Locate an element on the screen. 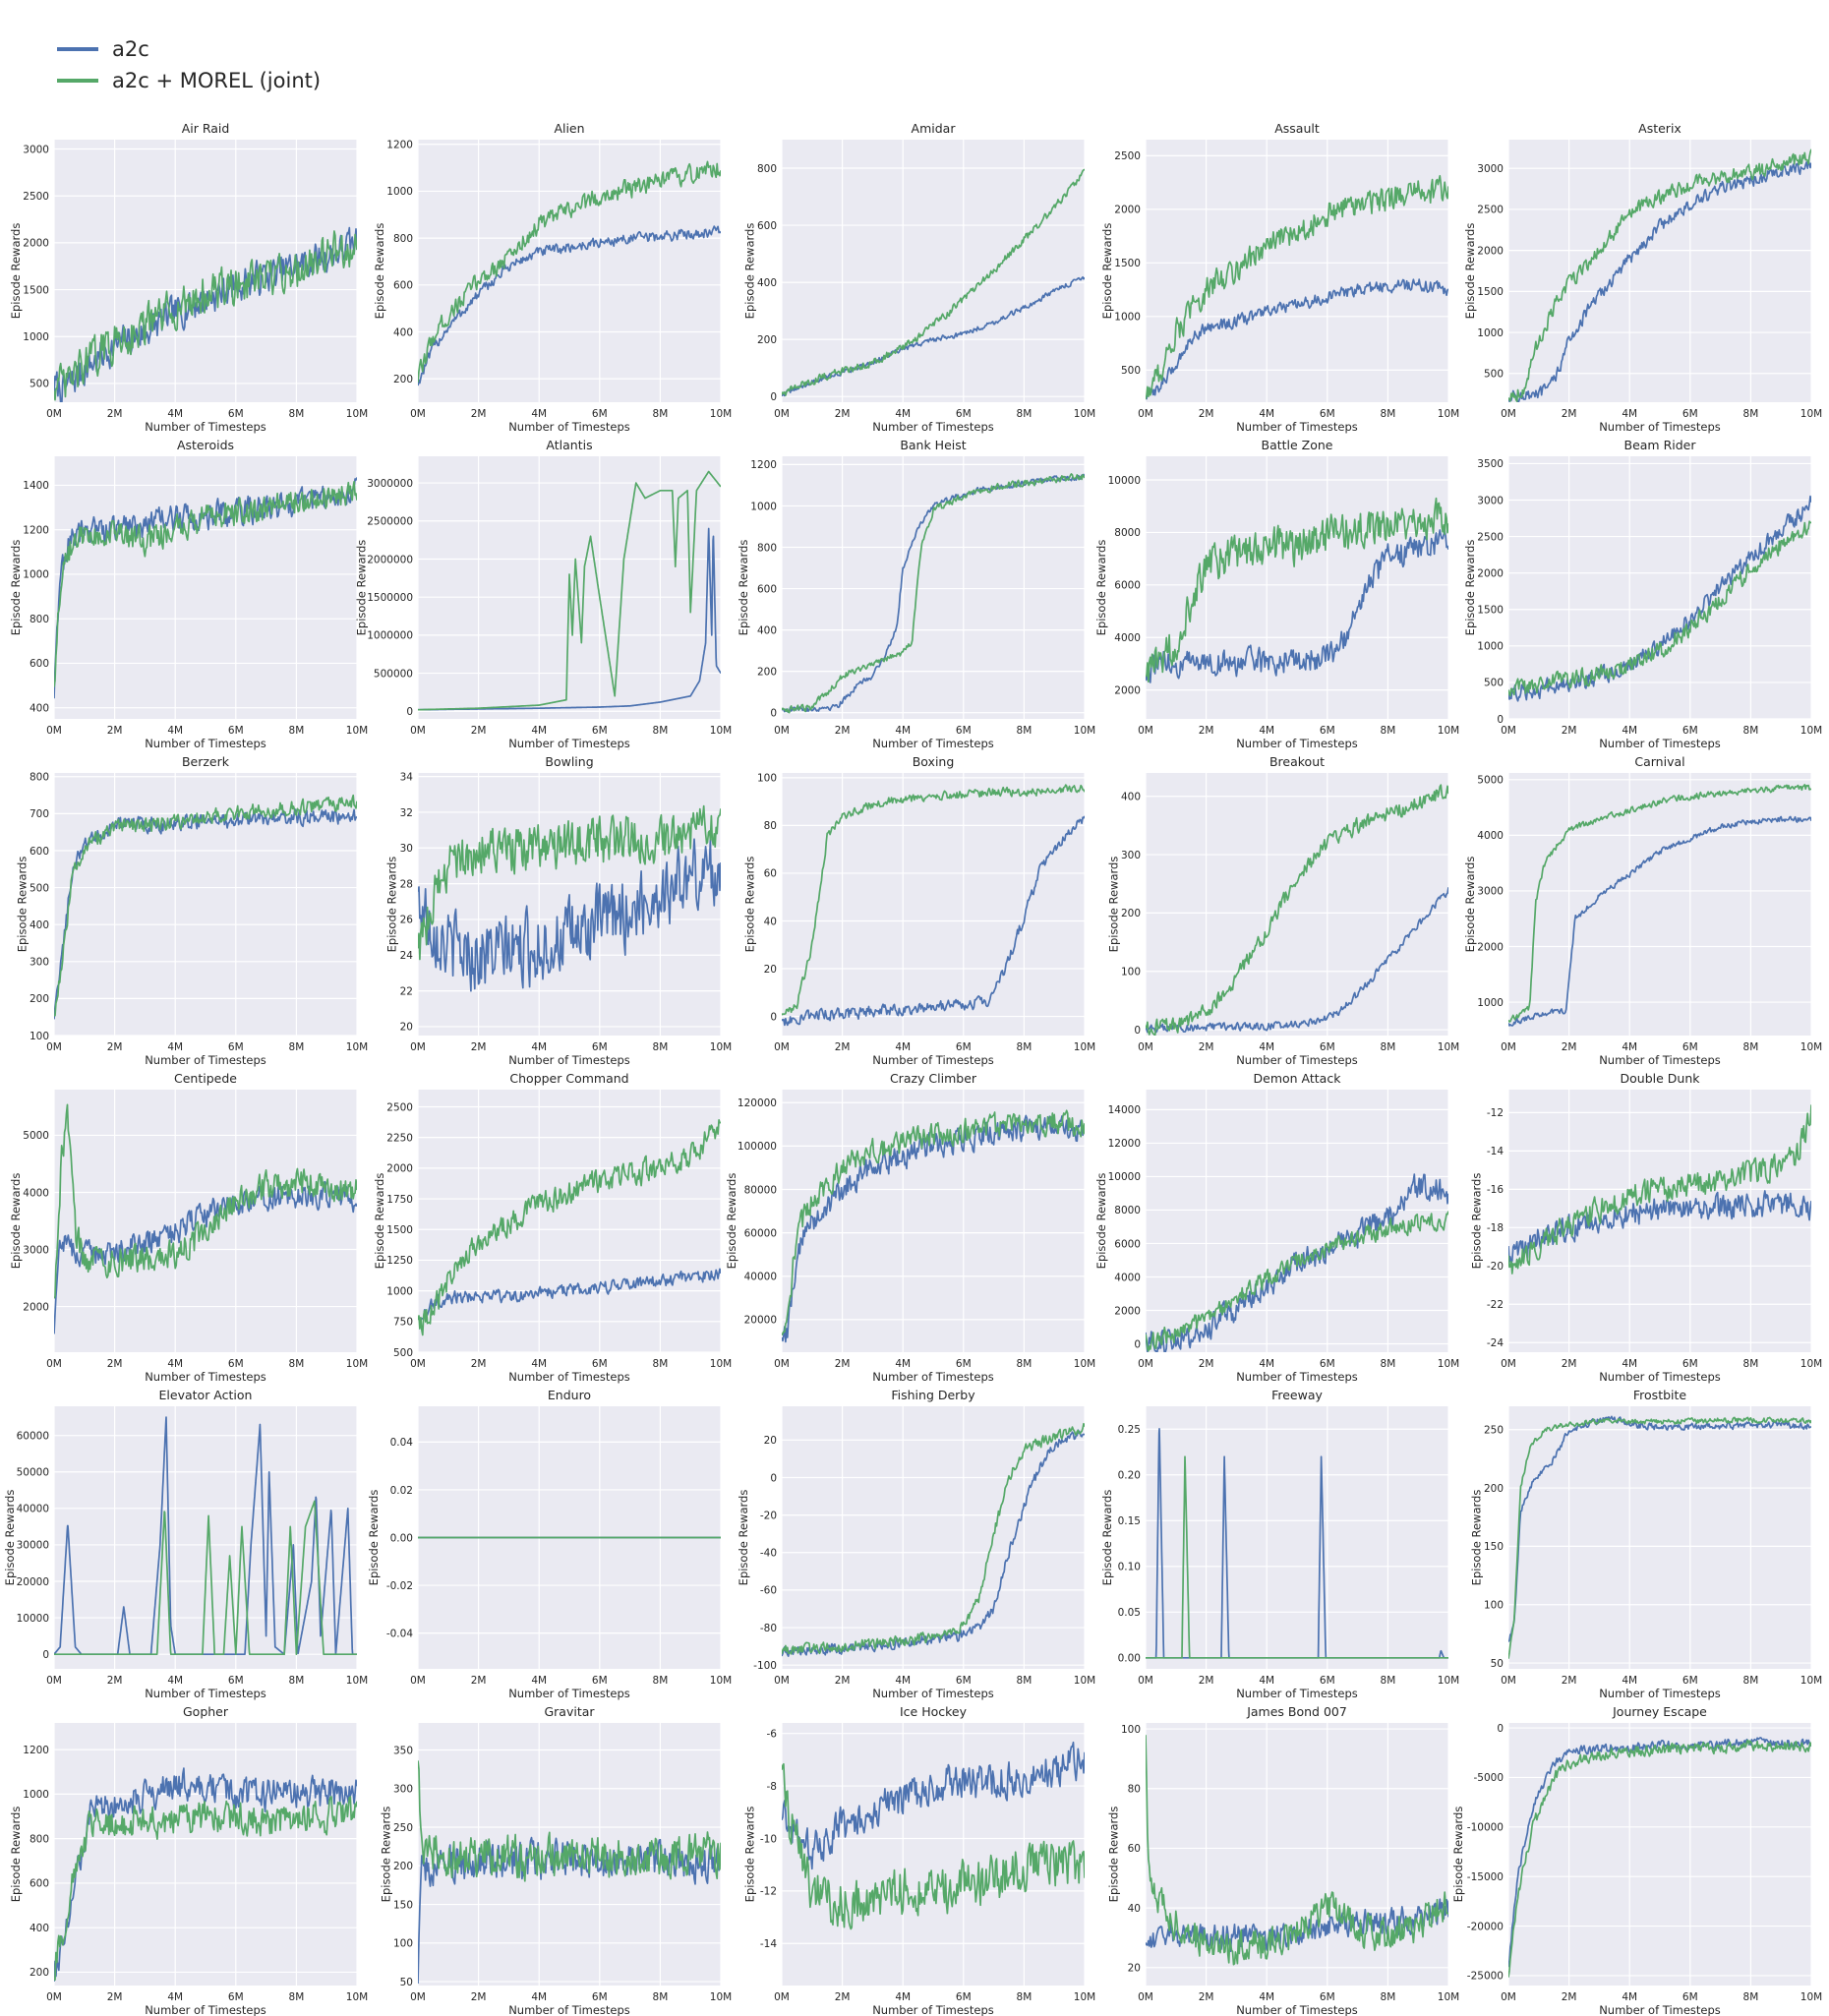 The height and width of the screenshot is (2016, 1829). y-tick-label: 20000 is located at coordinates (33, 1582).